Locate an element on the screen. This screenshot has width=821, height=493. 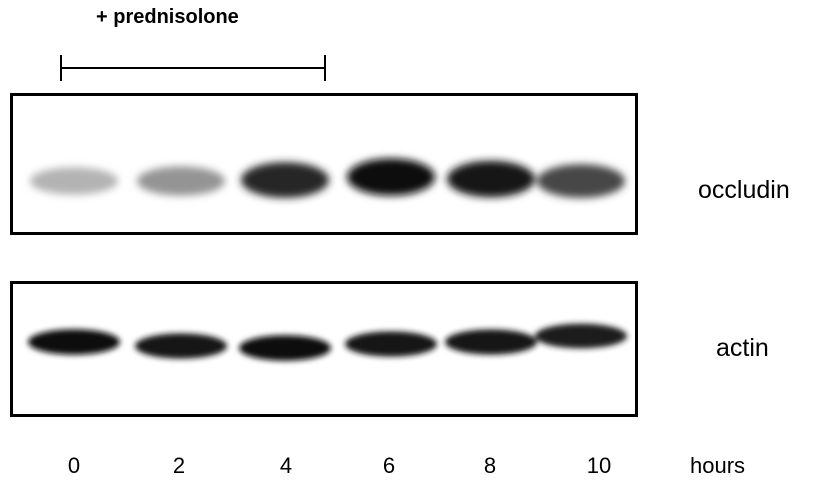
lane-label: 2 is located at coordinates (179, 465).